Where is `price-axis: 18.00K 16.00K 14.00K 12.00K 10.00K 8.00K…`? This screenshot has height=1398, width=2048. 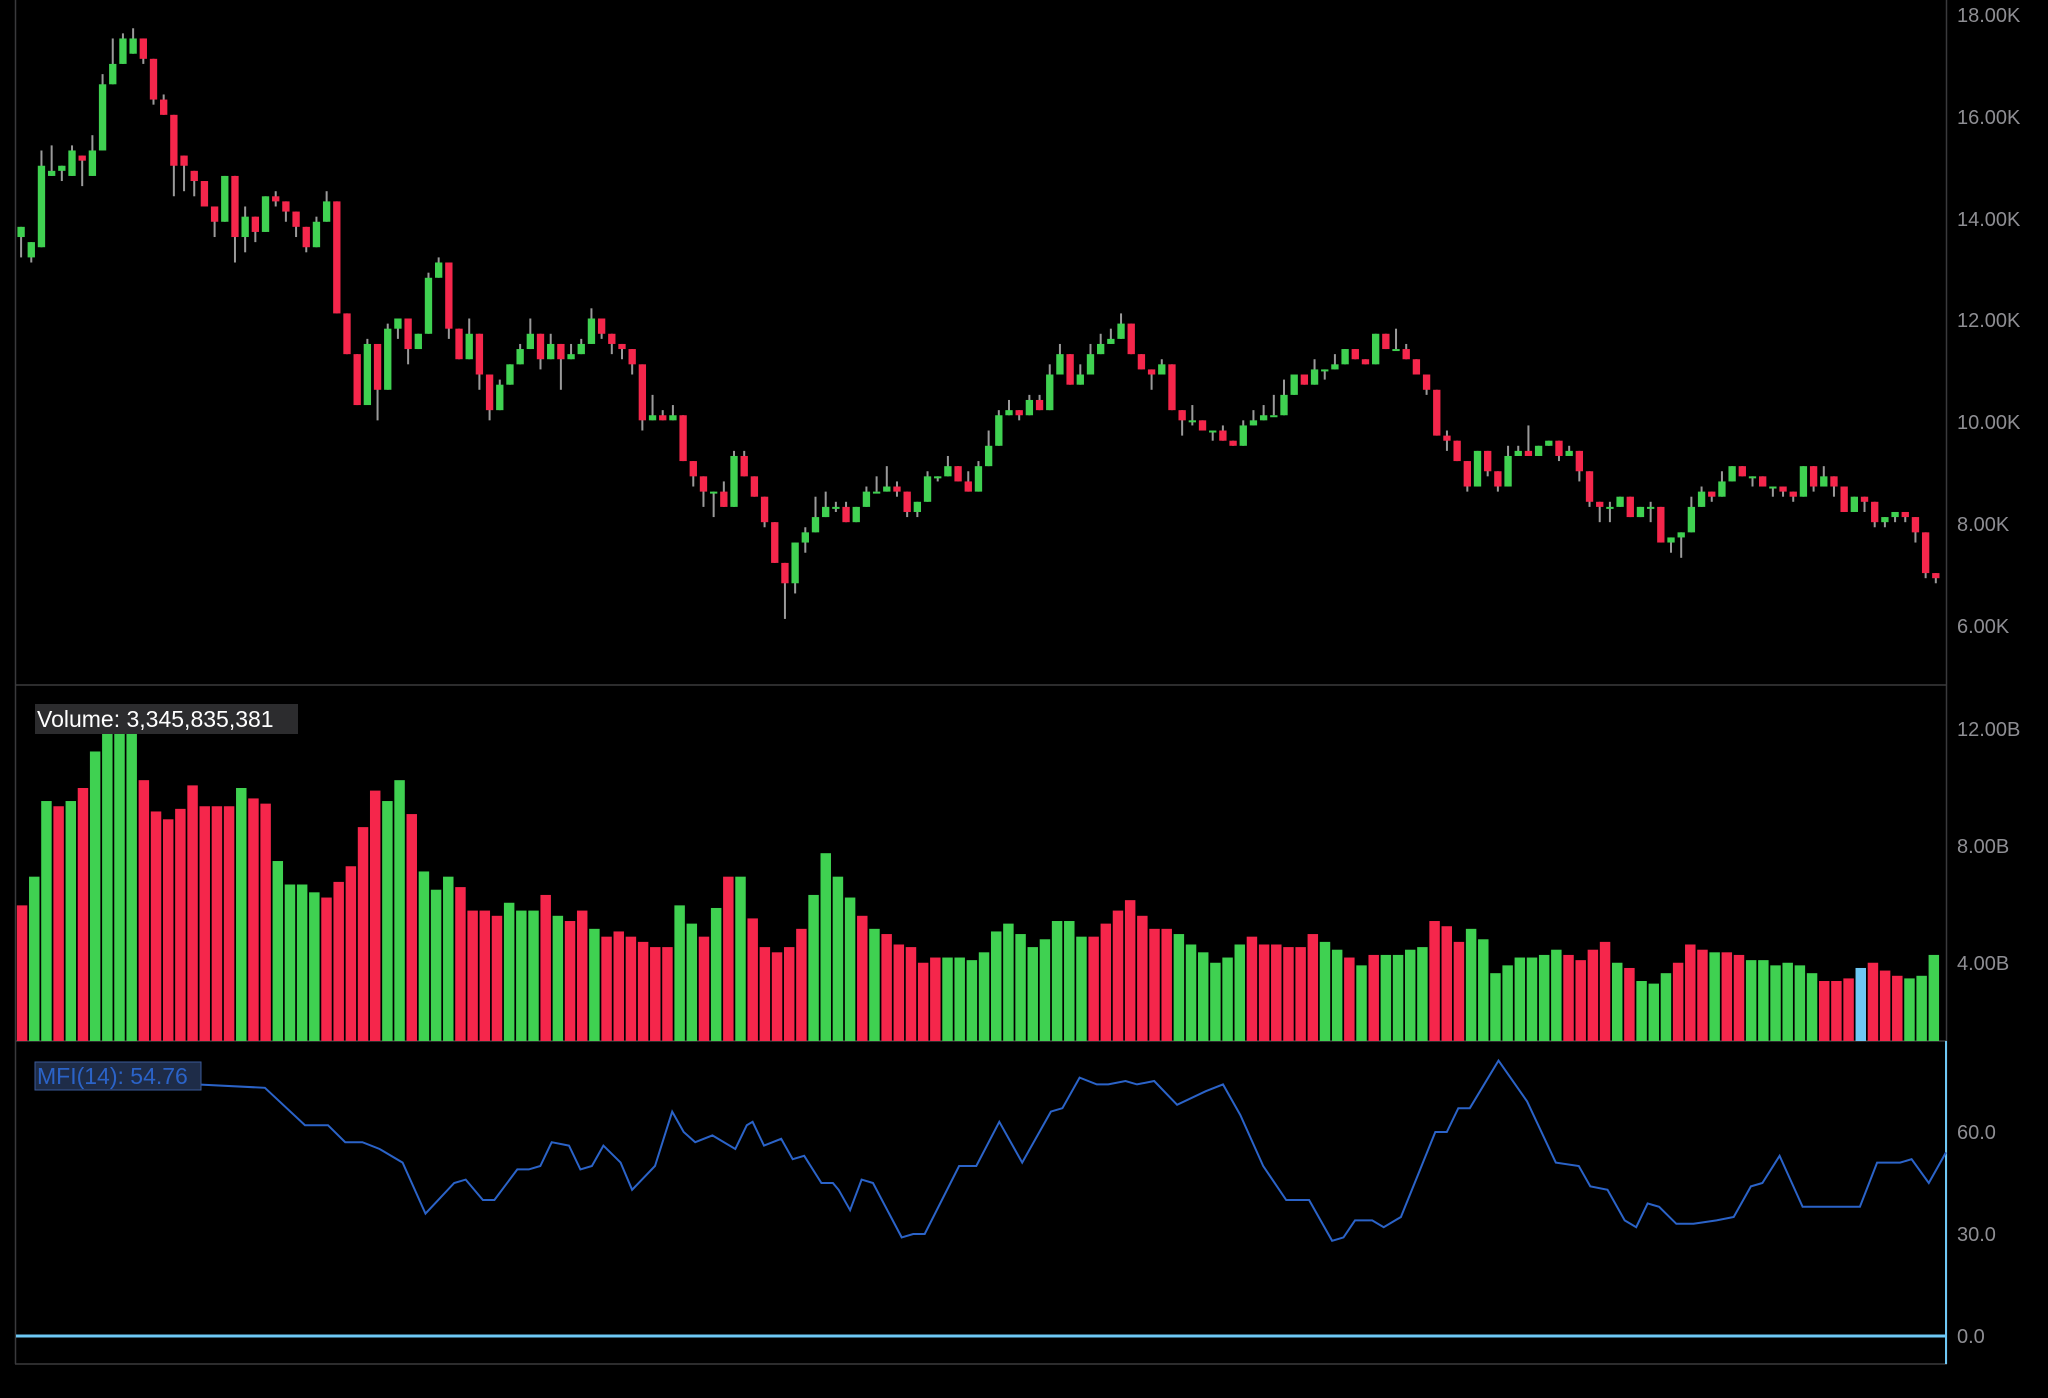
price-axis: 18.00K 16.00K 14.00K 12.00K 10.00K 8.00K… is located at coordinates (1989, 321).